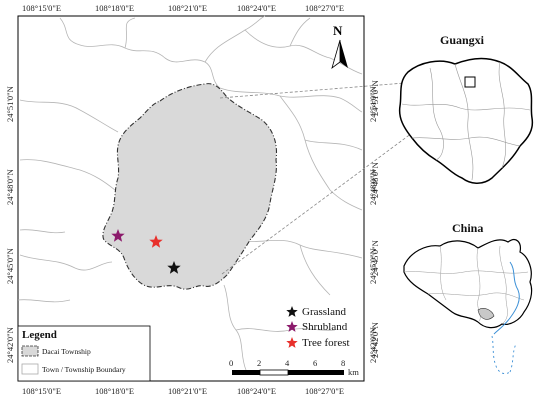 Image resolution: width=550 pixels, height=400 pixels. Describe the element at coordinates (343, 363) in the screenshot. I see `scale-tick-8: 8` at that location.